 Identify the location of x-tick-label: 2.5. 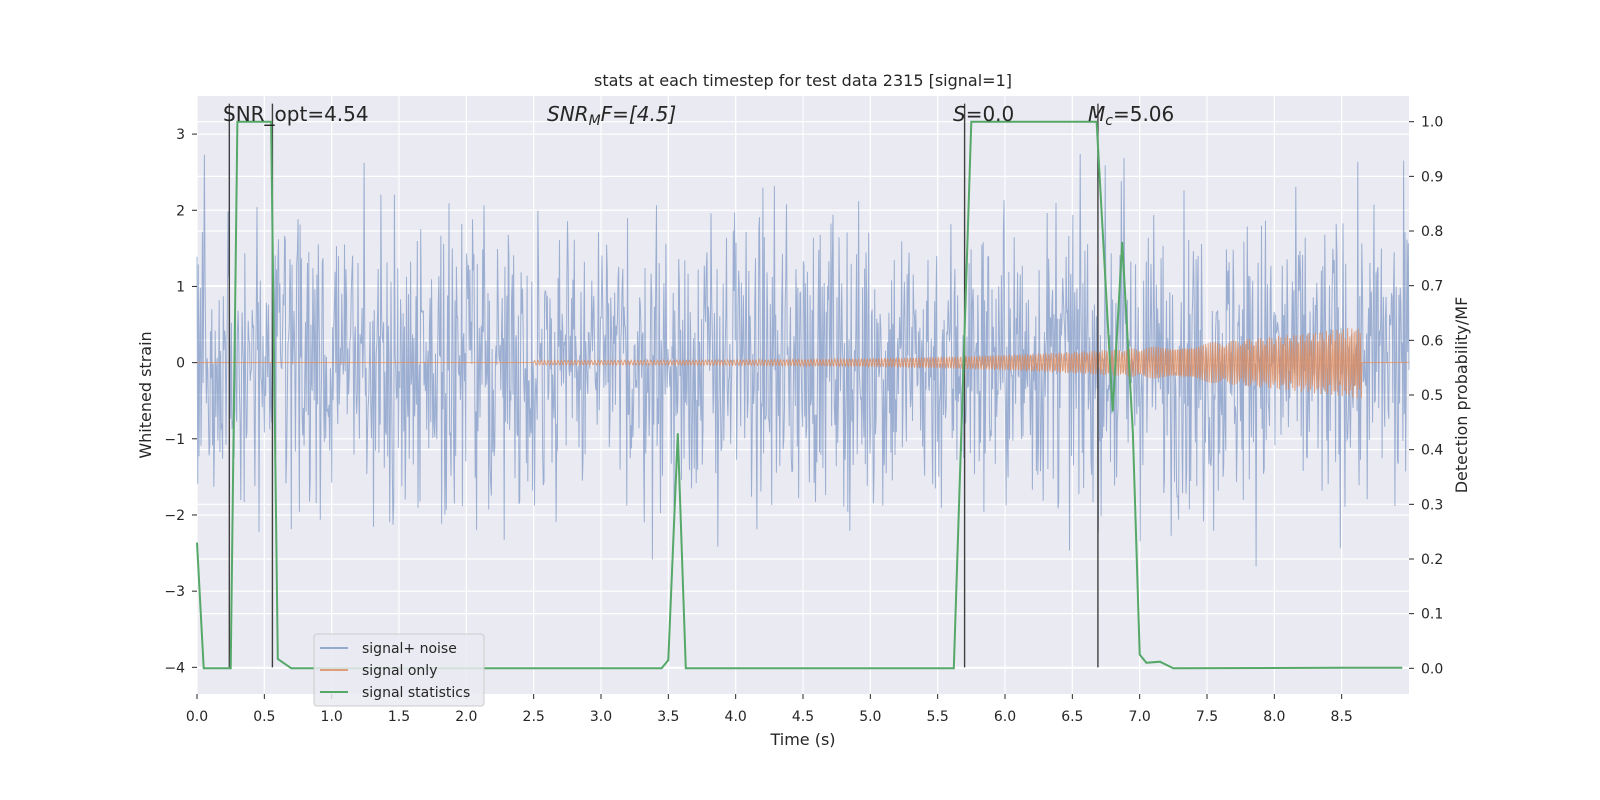
(534, 717).